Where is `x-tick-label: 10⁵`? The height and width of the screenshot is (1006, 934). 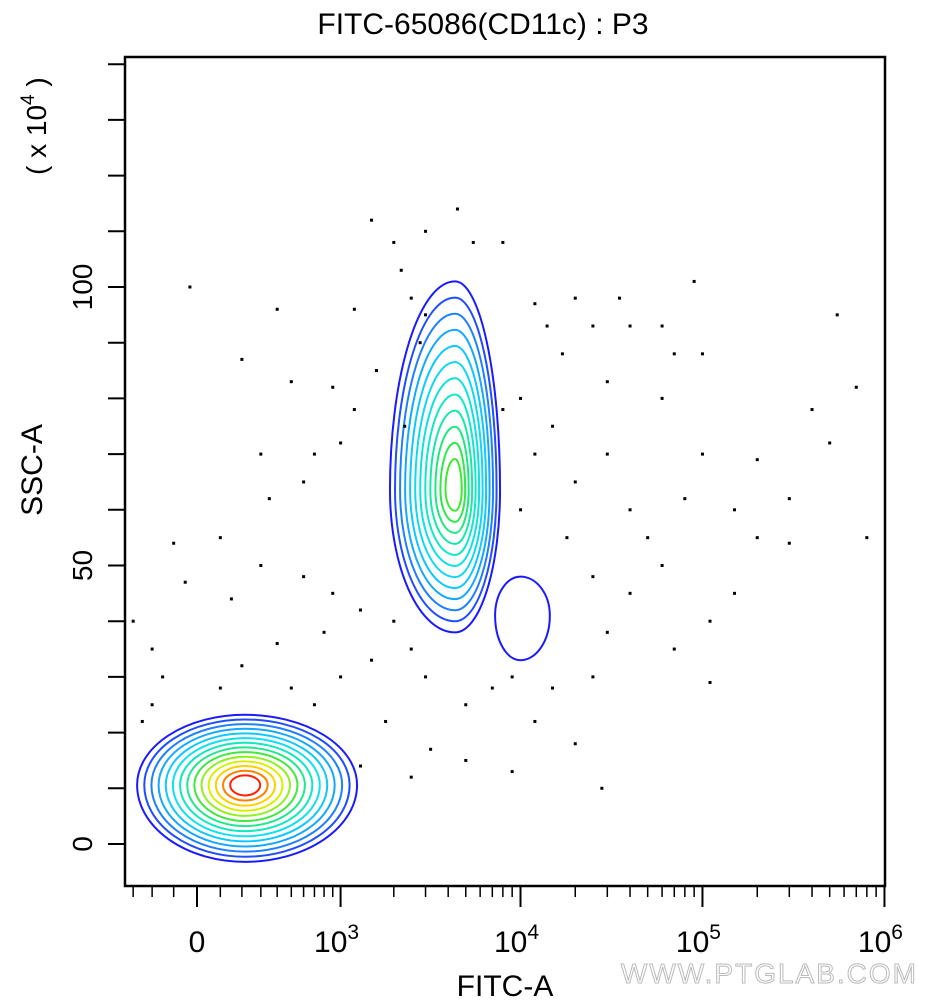
x-tick-label: 10⁵ is located at coordinates (698, 940).